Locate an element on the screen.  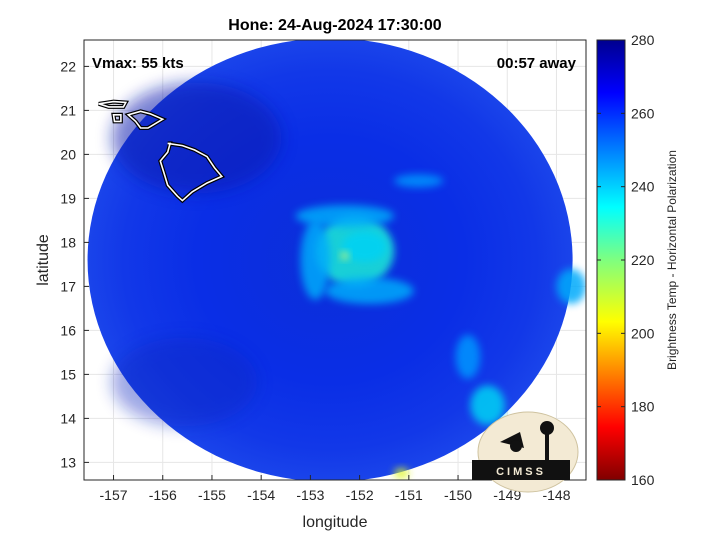
x-tick-label: -155 is located at coordinates (212, 495).